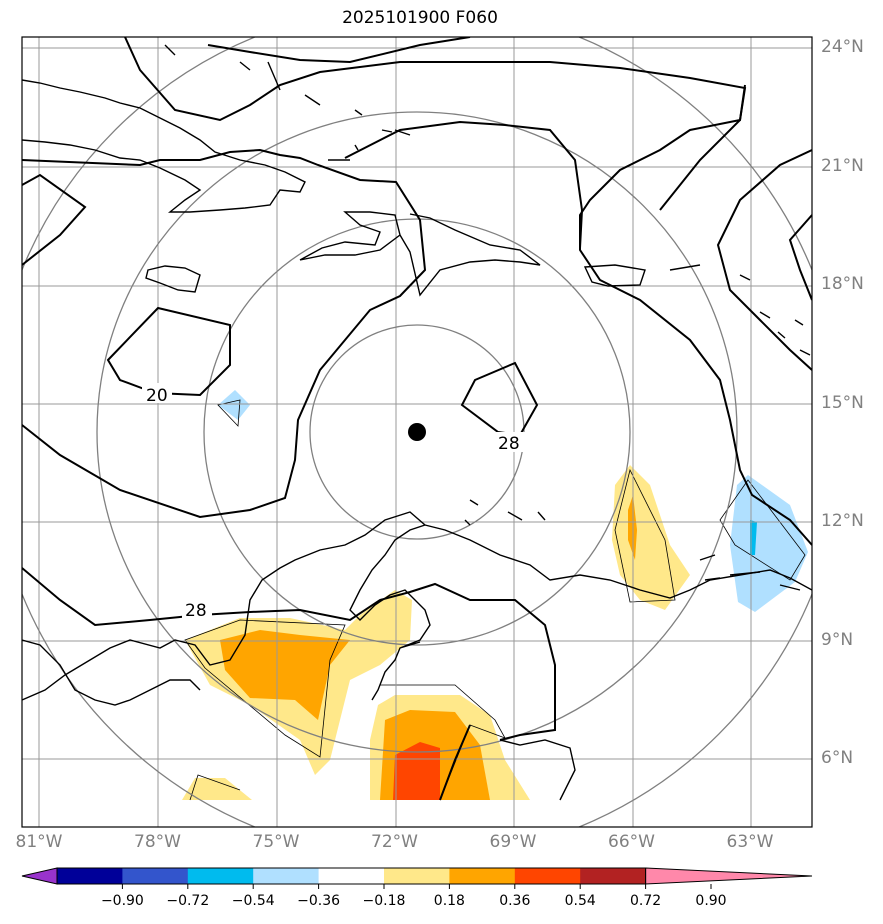 This screenshot has width=883, height=924. I want to click on strong-positive-anomaly-core, so click(416, 771).